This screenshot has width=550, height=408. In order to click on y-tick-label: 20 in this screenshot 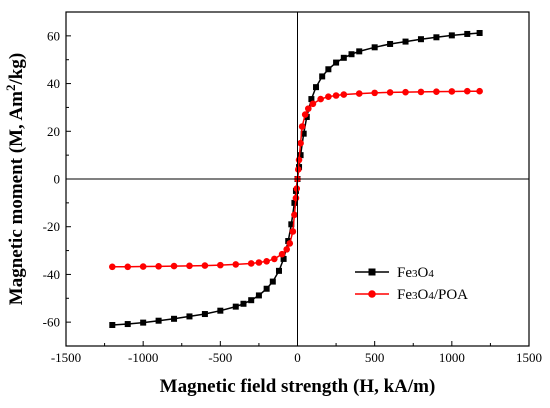, I will do `click(53, 131)`.